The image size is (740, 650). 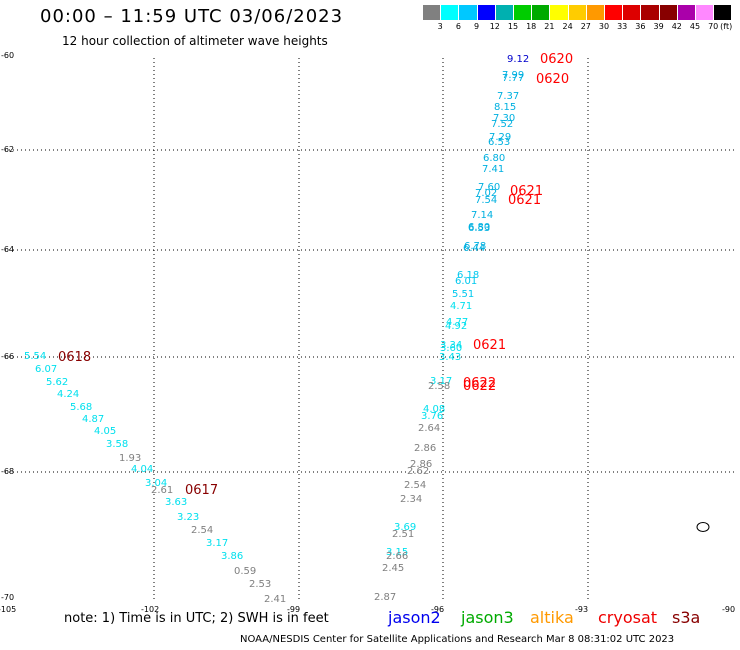 What do you see at coordinates (728, 609) in the screenshot?
I see `longitude-label: -90` at bounding box center [728, 609].